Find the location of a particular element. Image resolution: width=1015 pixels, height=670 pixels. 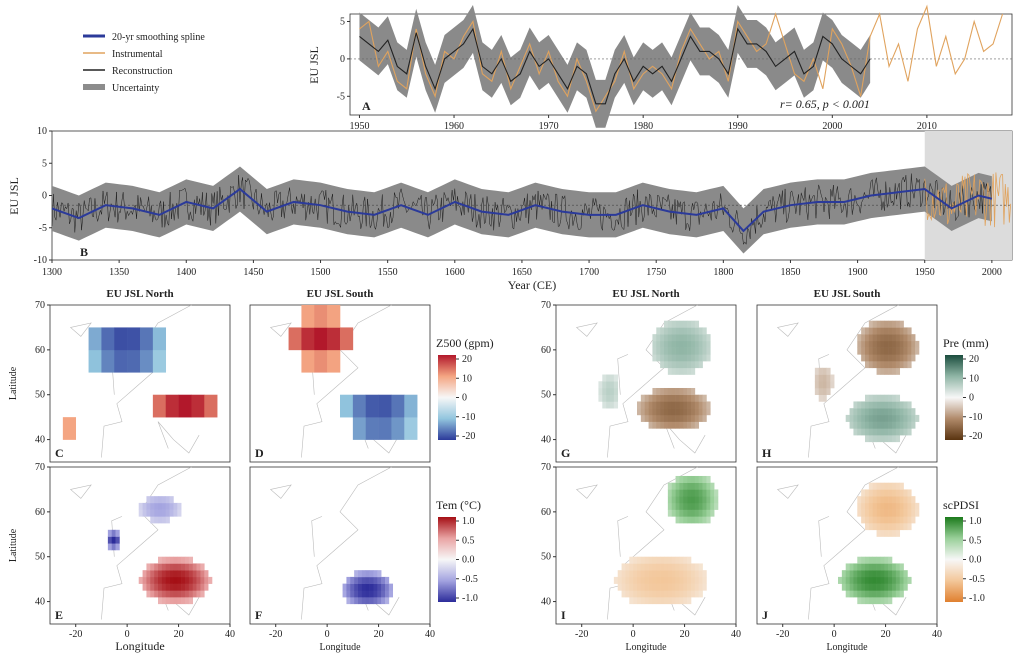

panel-a-series-reconstruction is located at coordinates (615, 66).